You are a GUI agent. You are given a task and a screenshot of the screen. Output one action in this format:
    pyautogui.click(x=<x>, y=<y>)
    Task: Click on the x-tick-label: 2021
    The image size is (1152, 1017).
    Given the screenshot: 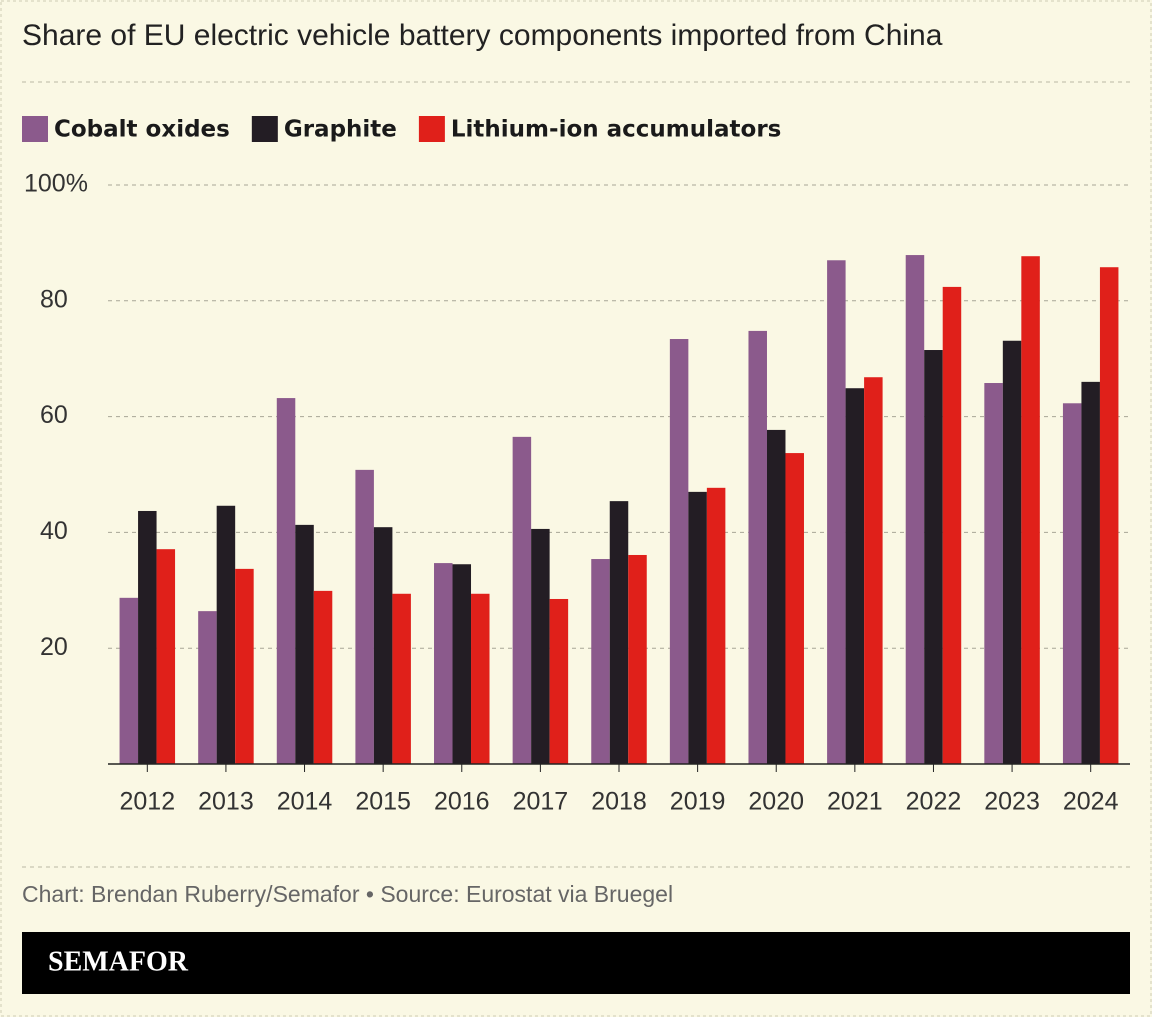 What is the action you would take?
    pyautogui.click(x=855, y=802)
    